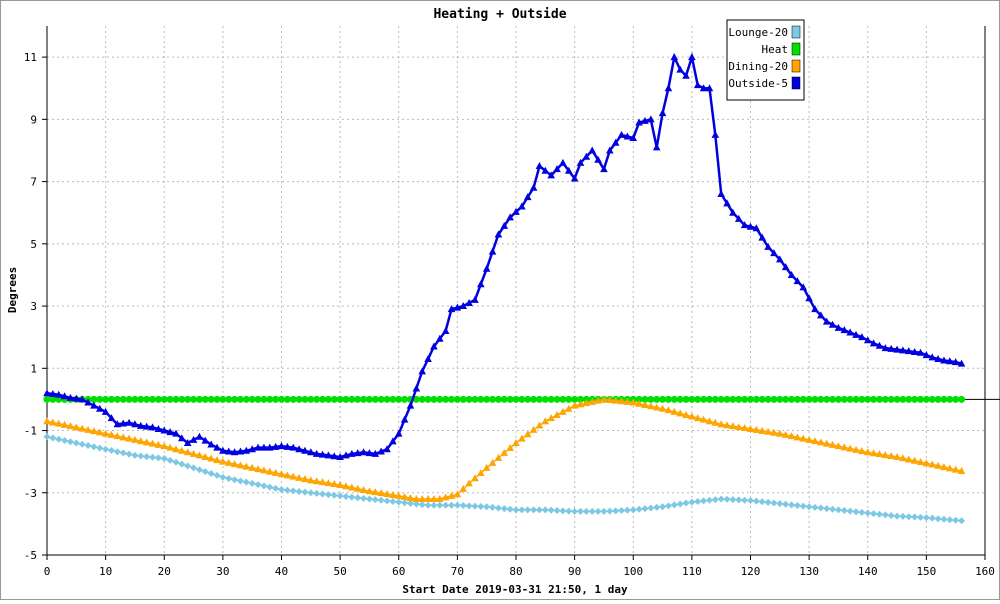  What do you see at coordinates (222, 571) in the screenshot?
I see `x-tick-label: 30` at bounding box center [222, 571].